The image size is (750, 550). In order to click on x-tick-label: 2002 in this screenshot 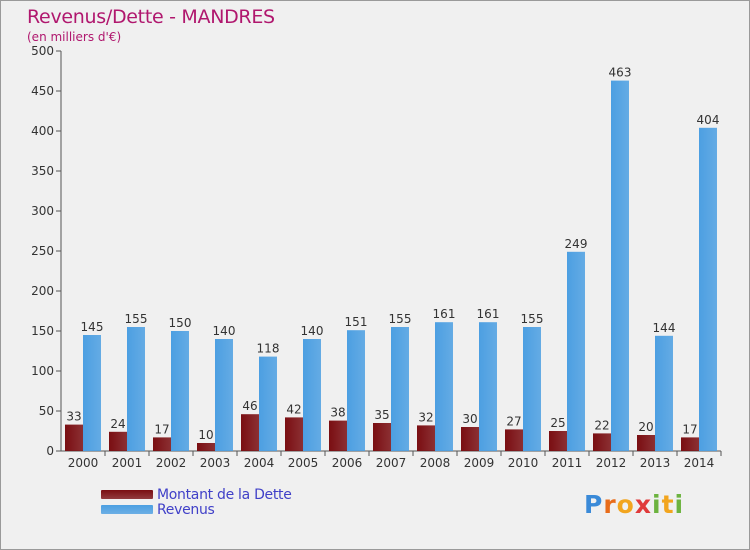, I will do `click(171, 463)`.